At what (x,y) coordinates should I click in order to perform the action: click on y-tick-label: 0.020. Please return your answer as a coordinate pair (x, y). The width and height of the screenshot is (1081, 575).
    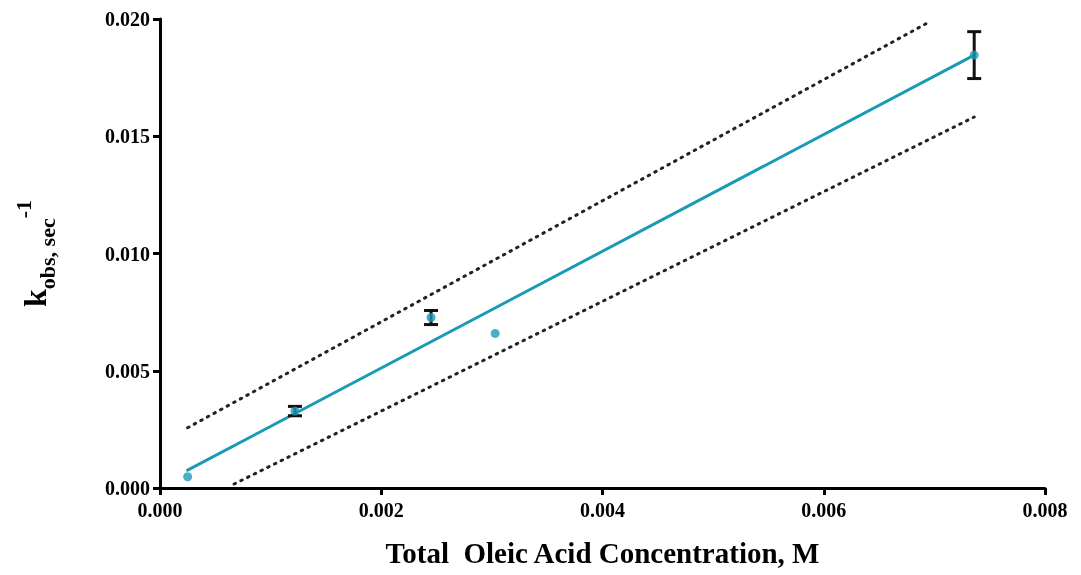
    Looking at the image, I should click on (127, 19).